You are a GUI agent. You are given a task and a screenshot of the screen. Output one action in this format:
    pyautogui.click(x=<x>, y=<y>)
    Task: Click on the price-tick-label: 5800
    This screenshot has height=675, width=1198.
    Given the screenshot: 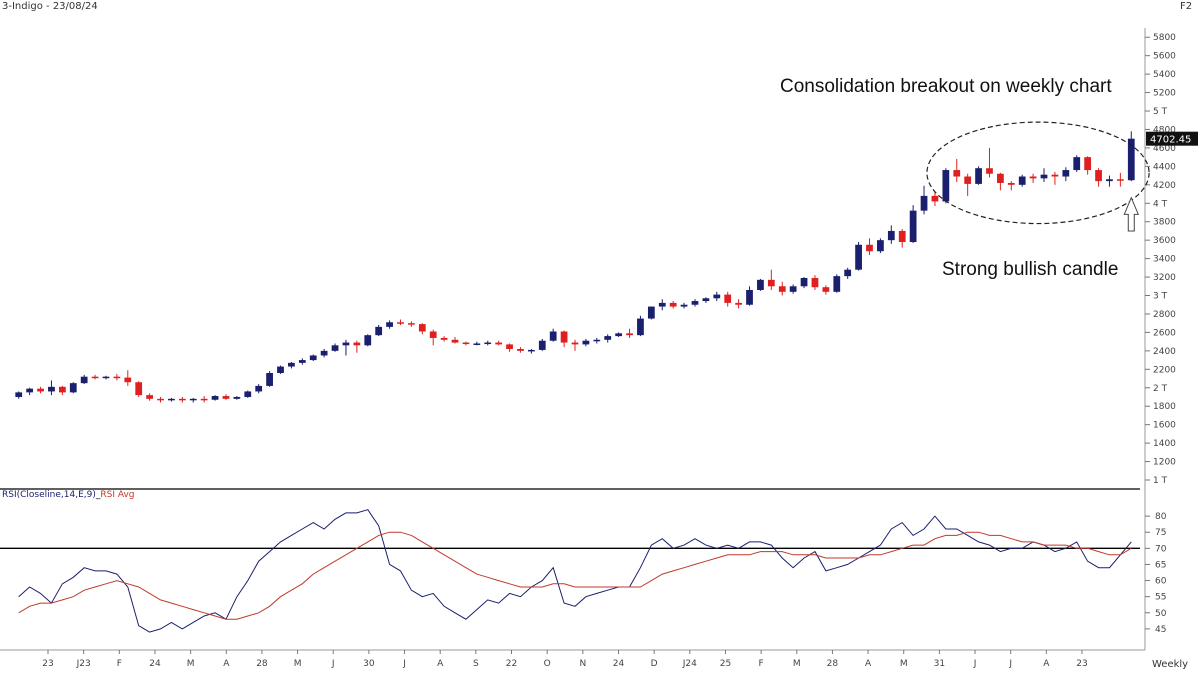 What is the action you would take?
    pyautogui.click(x=1164, y=38)
    